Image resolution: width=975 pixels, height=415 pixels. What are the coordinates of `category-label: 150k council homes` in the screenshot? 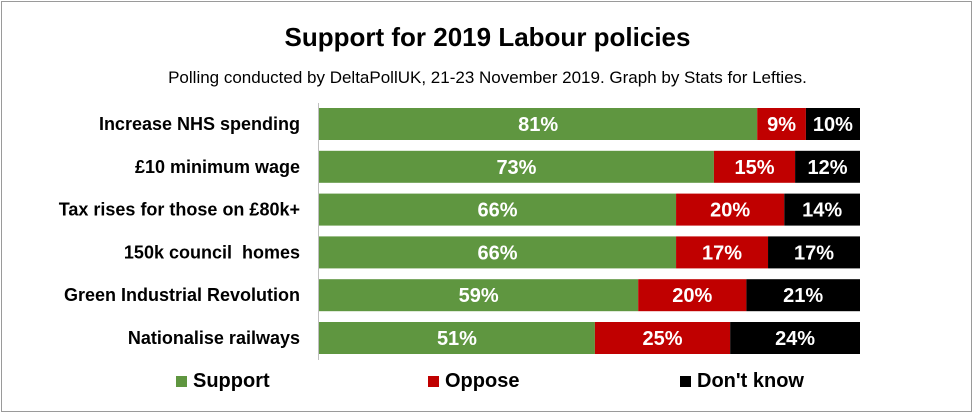 It's located at (212, 252).